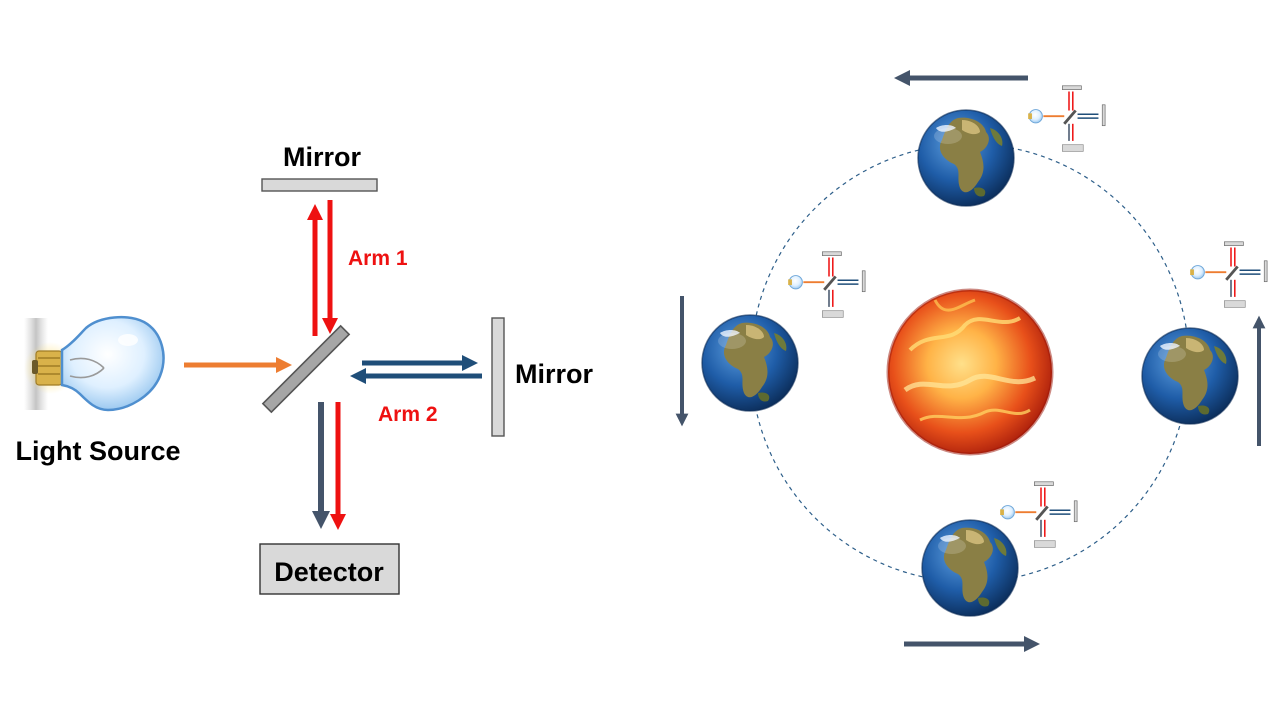  What do you see at coordinates (97, 451) in the screenshot?
I see `light-source-label: Light Source` at bounding box center [97, 451].